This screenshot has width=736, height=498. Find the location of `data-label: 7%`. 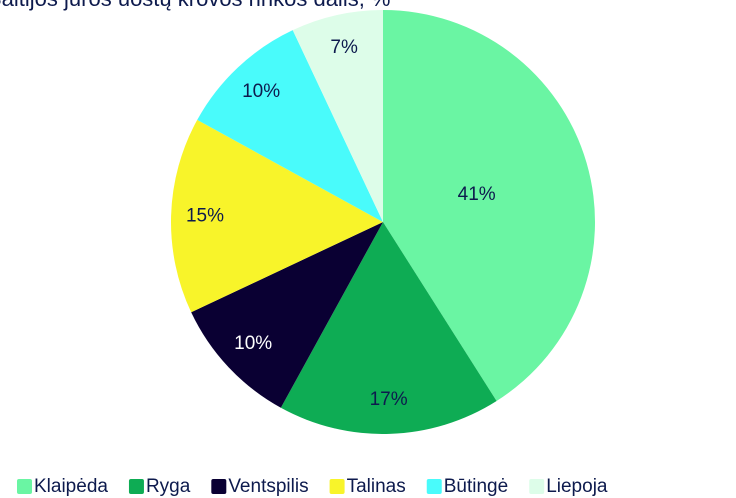

data-label: 7% is located at coordinates (344, 47).